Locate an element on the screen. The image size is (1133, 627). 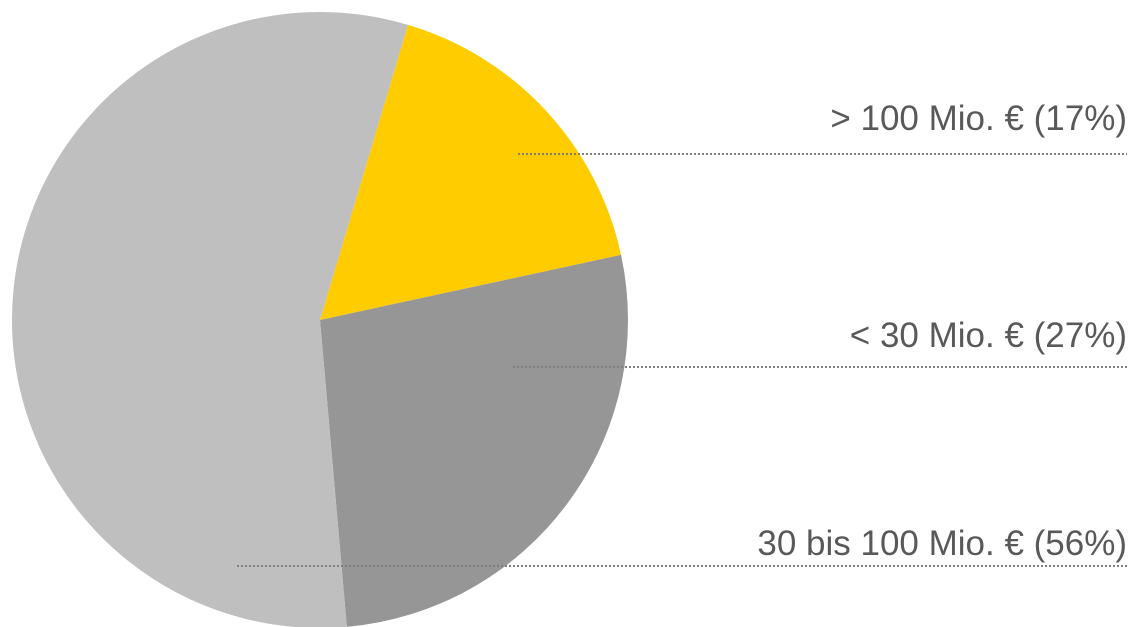
pie-slice is located at coordinates (471, 172).